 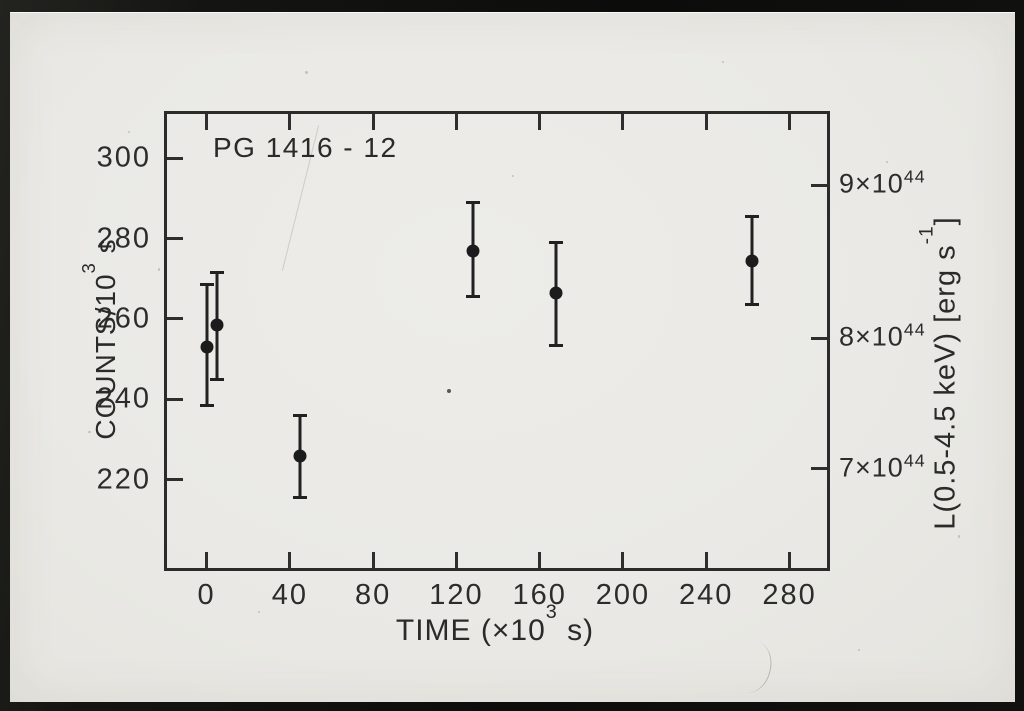 What do you see at coordinates (551, 612) in the screenshot?
I see `x-axis-label-exponent: 3` at bounding box center [551, 612].